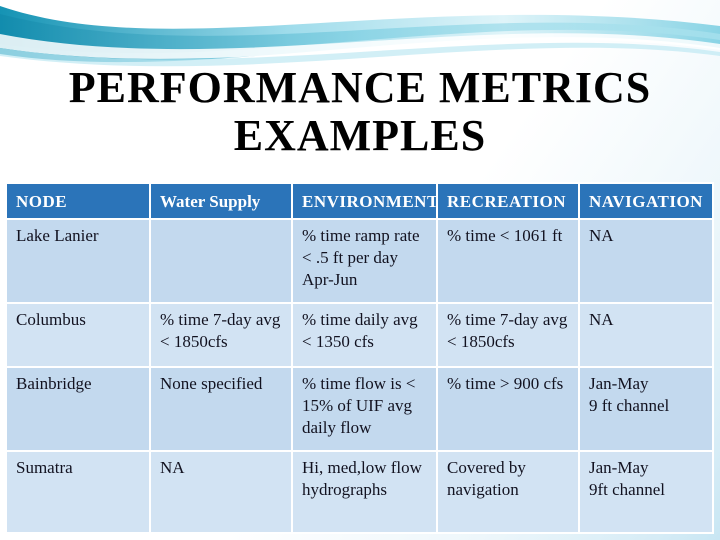  Describe the element at coordinates (508, 492) in the screenshot. I see `table-cell-recreation: Covered by navigation` at that location.